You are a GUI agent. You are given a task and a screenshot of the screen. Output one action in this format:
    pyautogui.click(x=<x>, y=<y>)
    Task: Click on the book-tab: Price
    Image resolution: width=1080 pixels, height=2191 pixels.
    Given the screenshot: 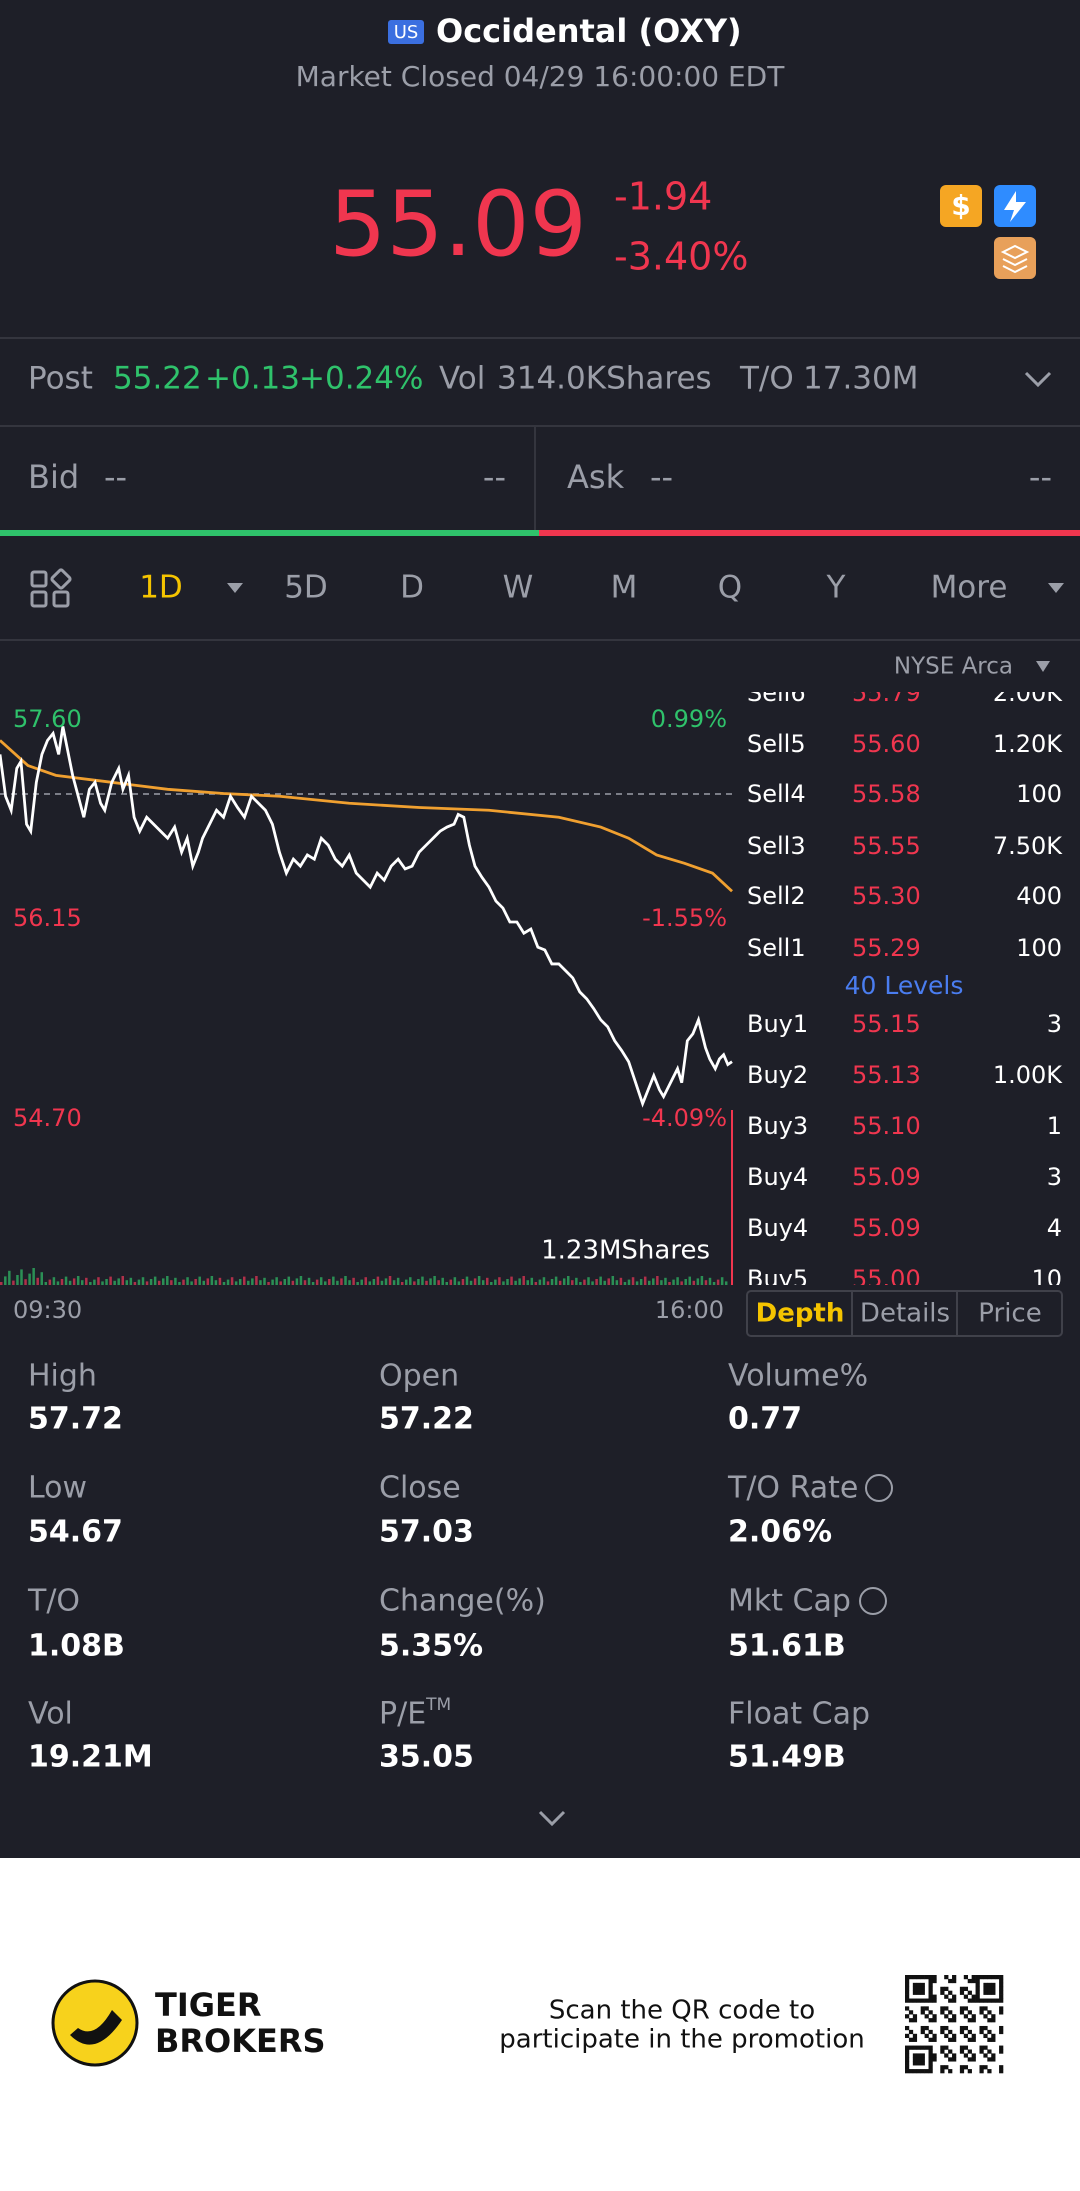 What is the action you would take?
    pyautogui.click(x=1009, y=1314)
    